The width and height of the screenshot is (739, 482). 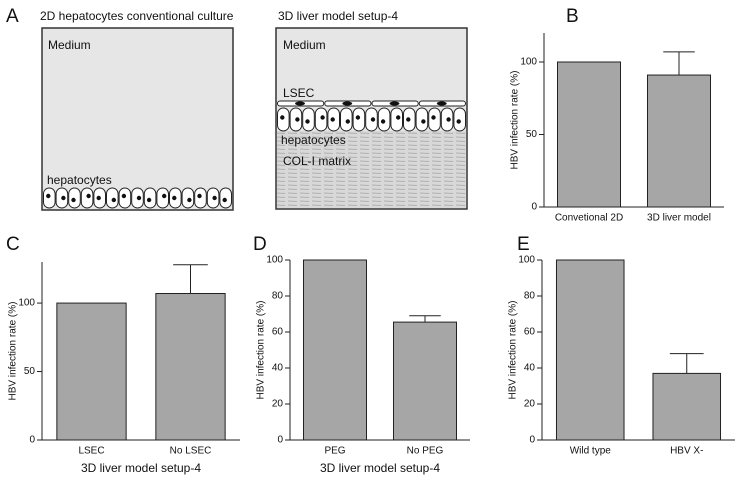 What do you see at coordinates (317, 161) in the screenshot?
I see `matrix-label: COL-I matrix` at bounding box center [317, 161].